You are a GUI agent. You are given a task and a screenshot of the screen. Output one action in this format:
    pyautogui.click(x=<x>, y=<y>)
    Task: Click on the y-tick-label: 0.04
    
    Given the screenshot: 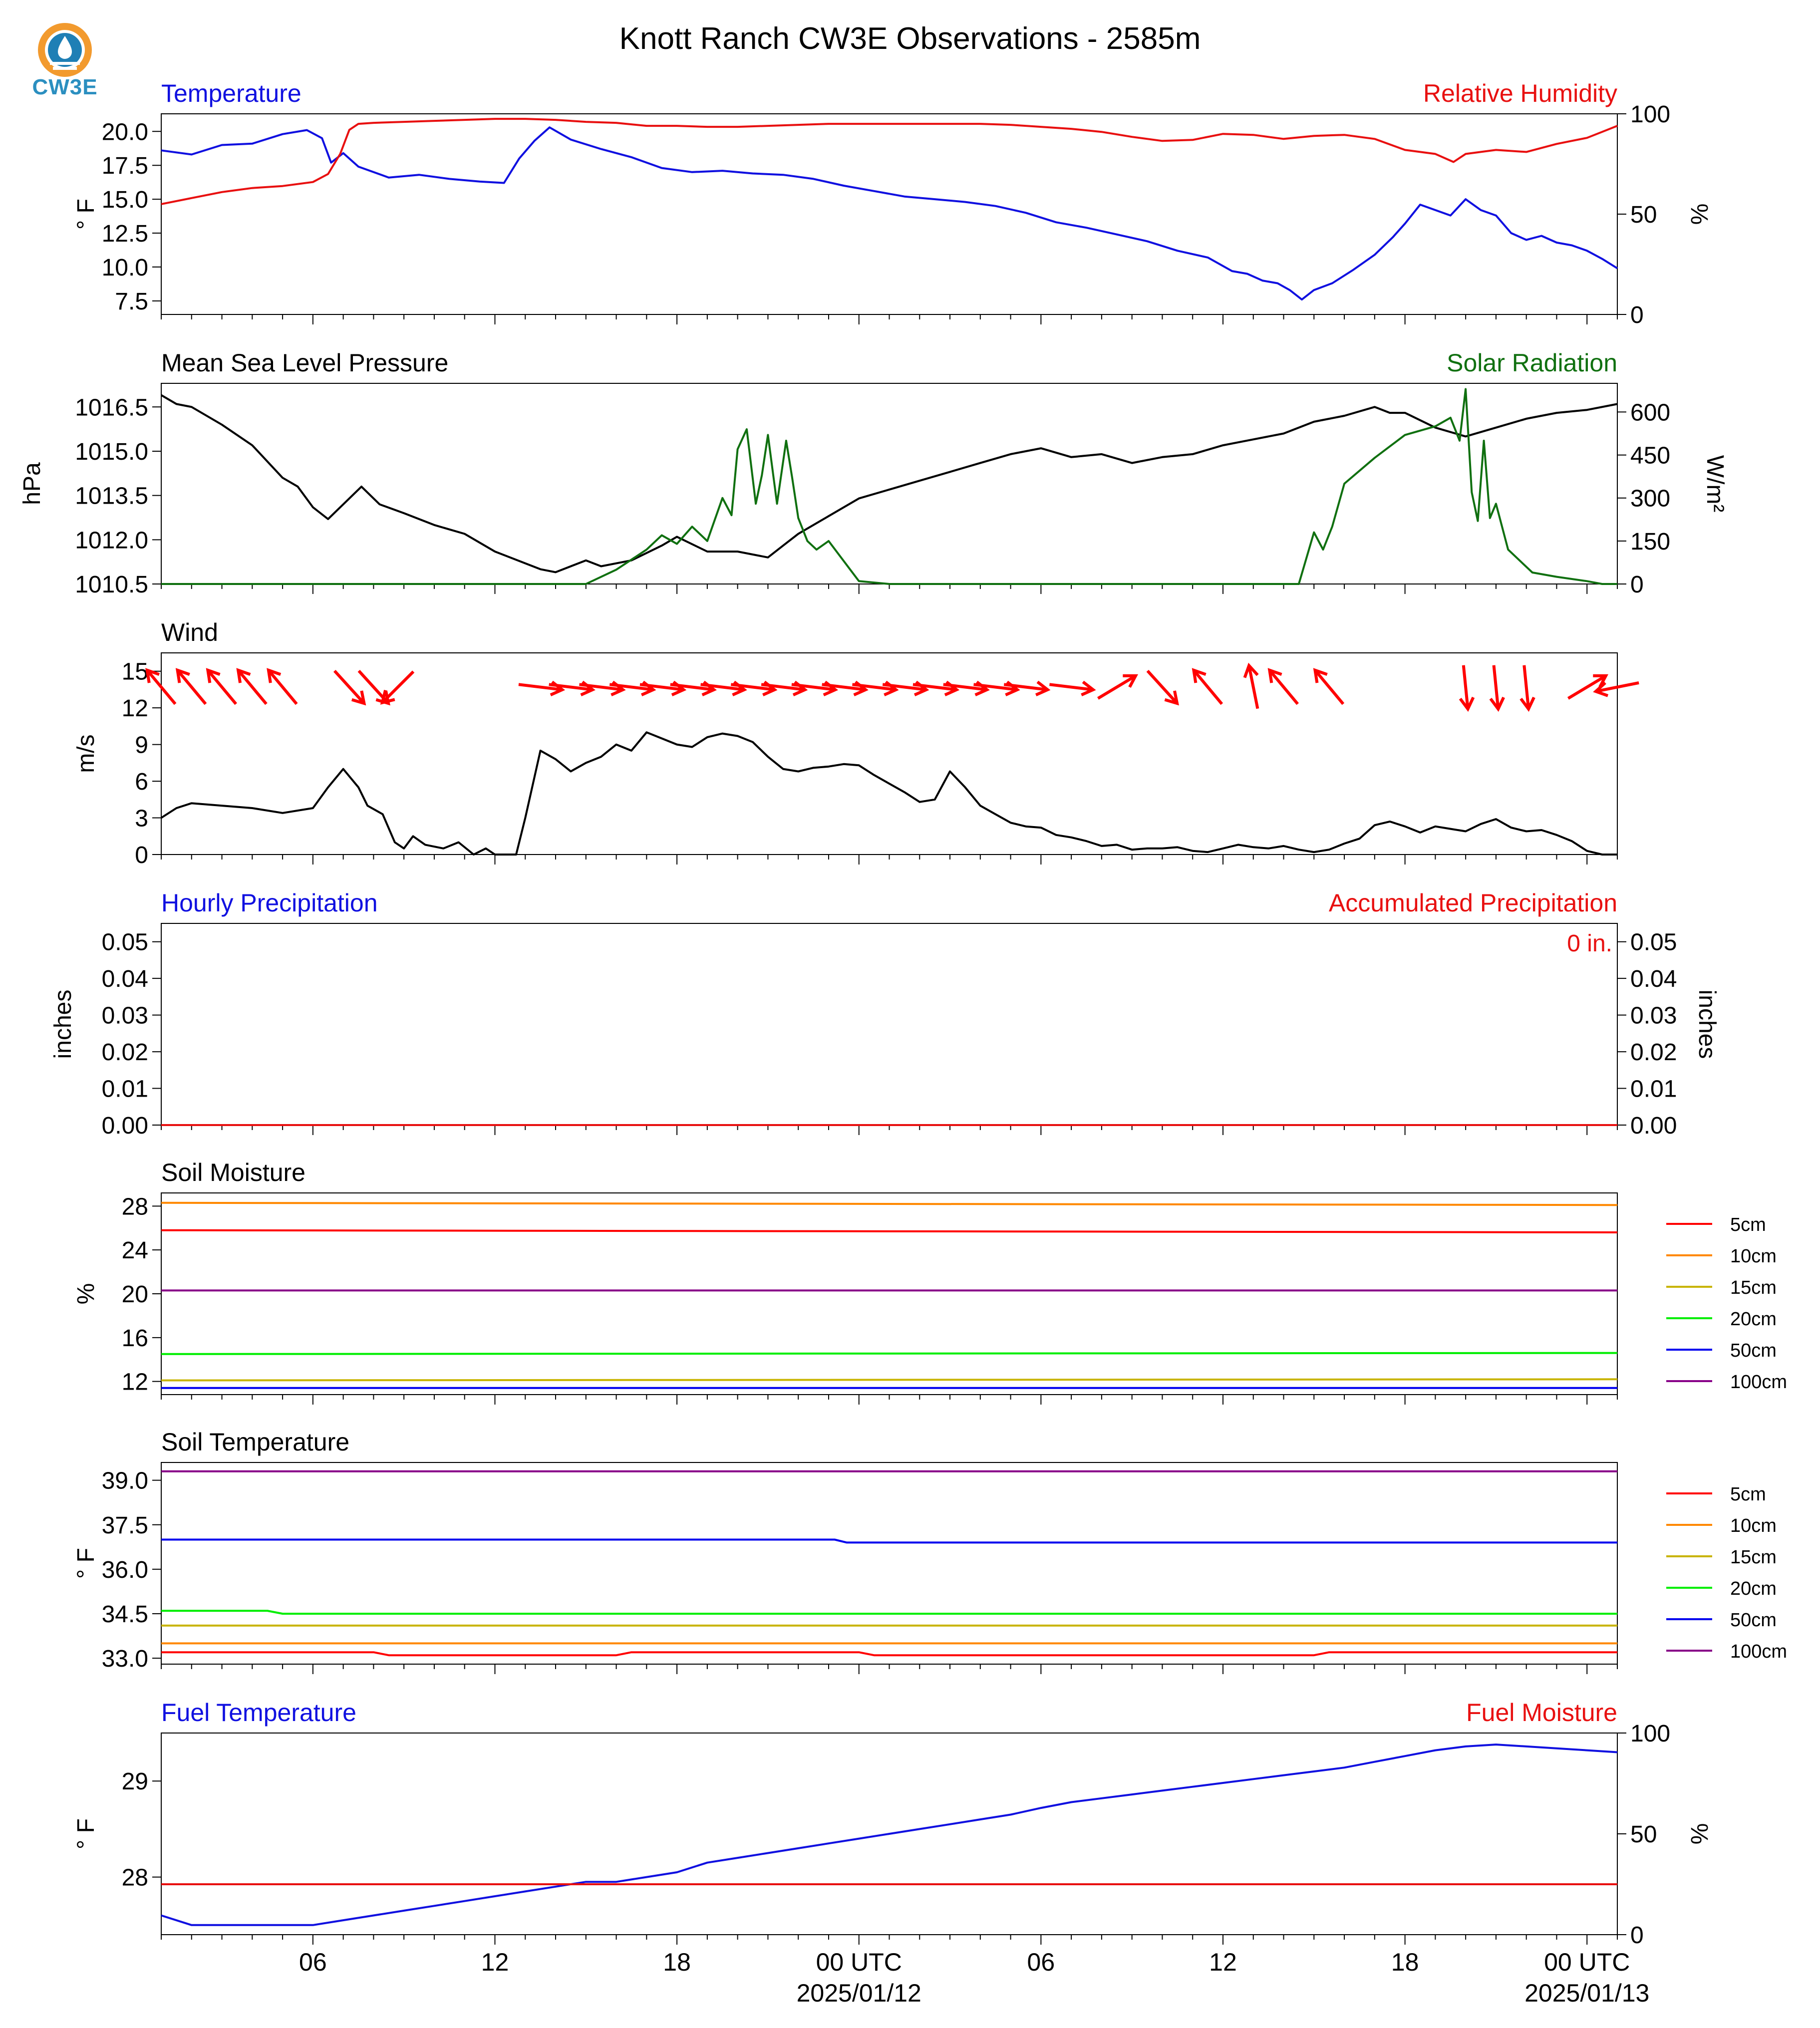 What is the action you would take?
    pyautogui.click(x=125, y=979)
    